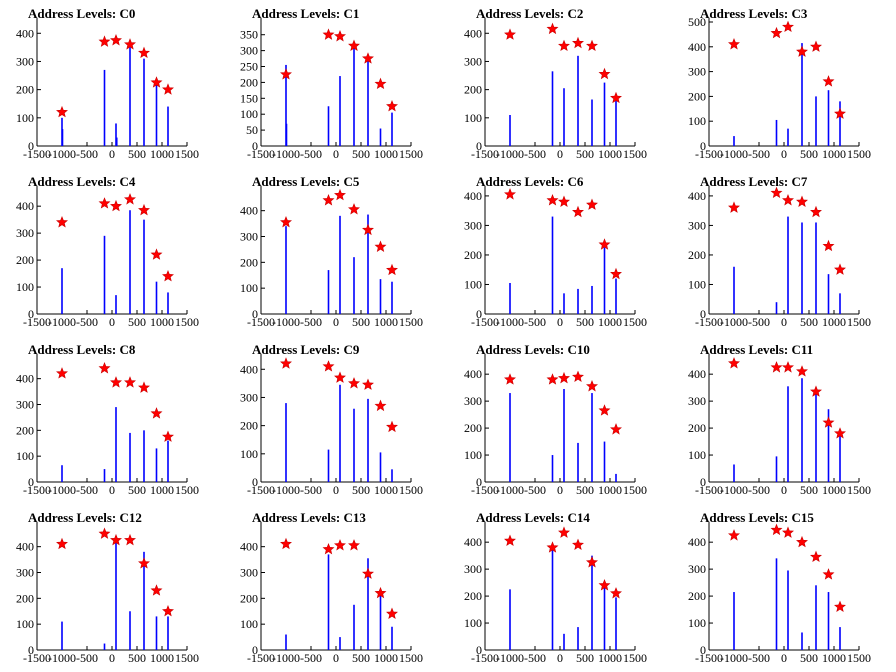 This screenshot has height=672, width=896. I want to click on chart-title: Address Levels: C15, so click(757, 517).